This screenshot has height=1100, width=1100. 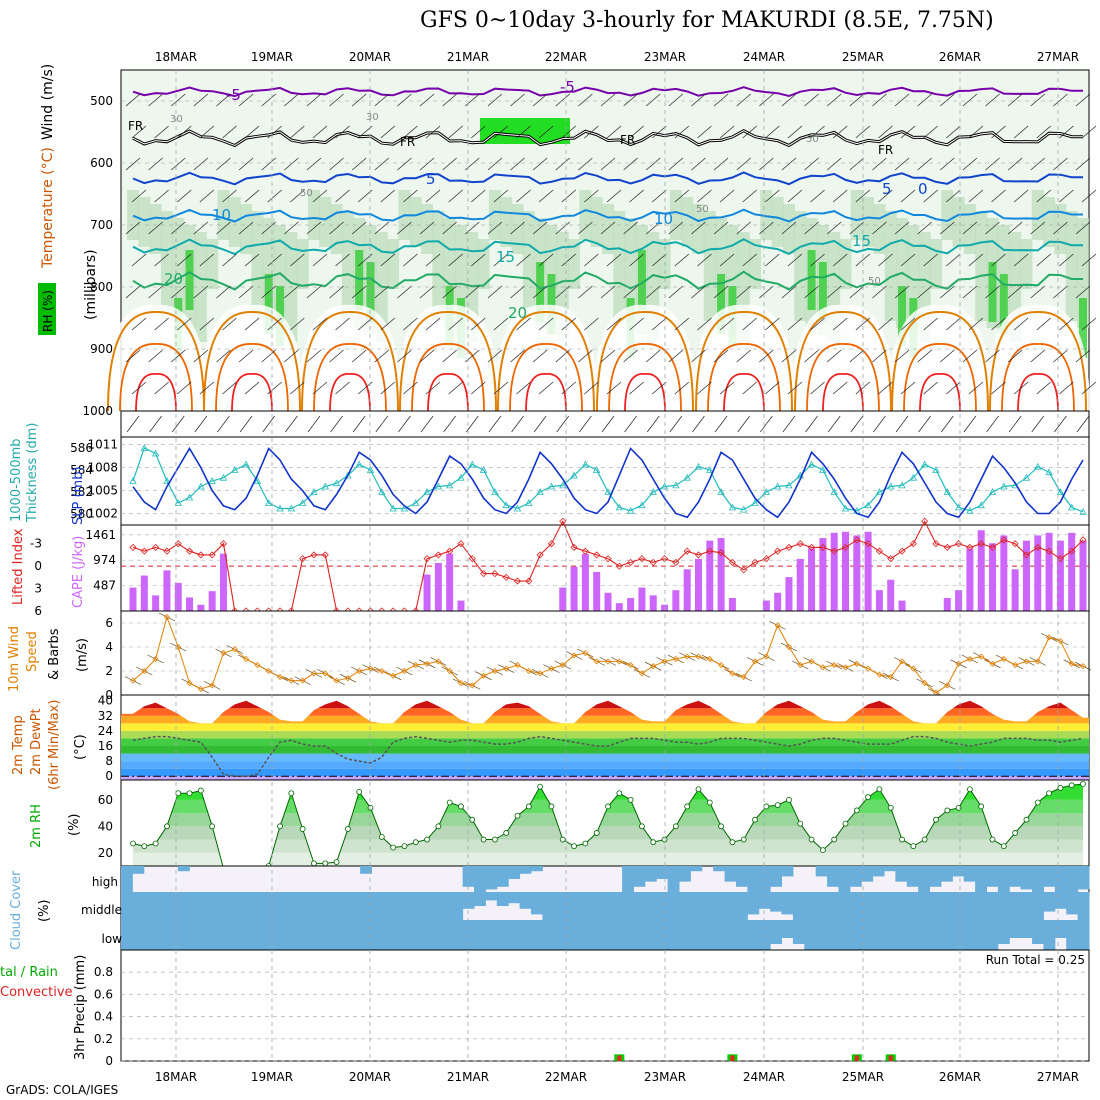 I want to click on precip-tick-label: 0.8, so click(x=103, y=972).